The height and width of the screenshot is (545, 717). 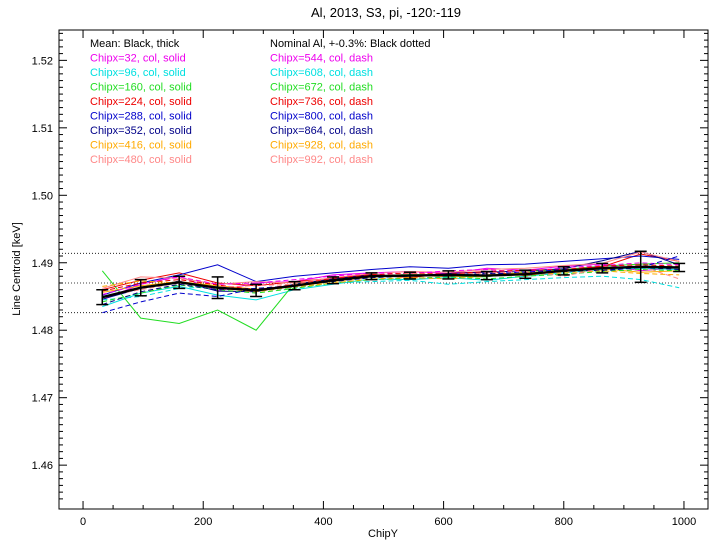 What do you see at coordinates (138, 59) in the screenshot?
I see `legend-entry-0: Chipx=32, col, solid` at bounding box center [138, 59].